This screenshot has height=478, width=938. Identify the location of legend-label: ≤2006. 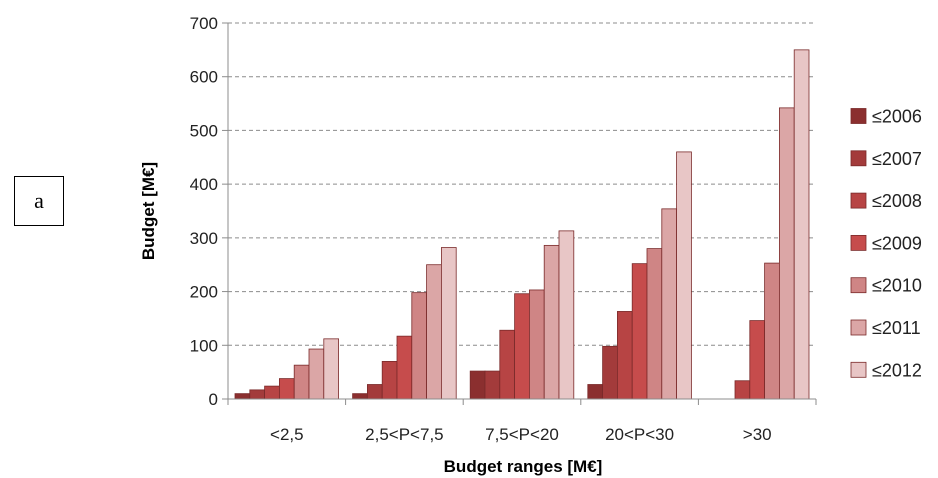
(897, 117).